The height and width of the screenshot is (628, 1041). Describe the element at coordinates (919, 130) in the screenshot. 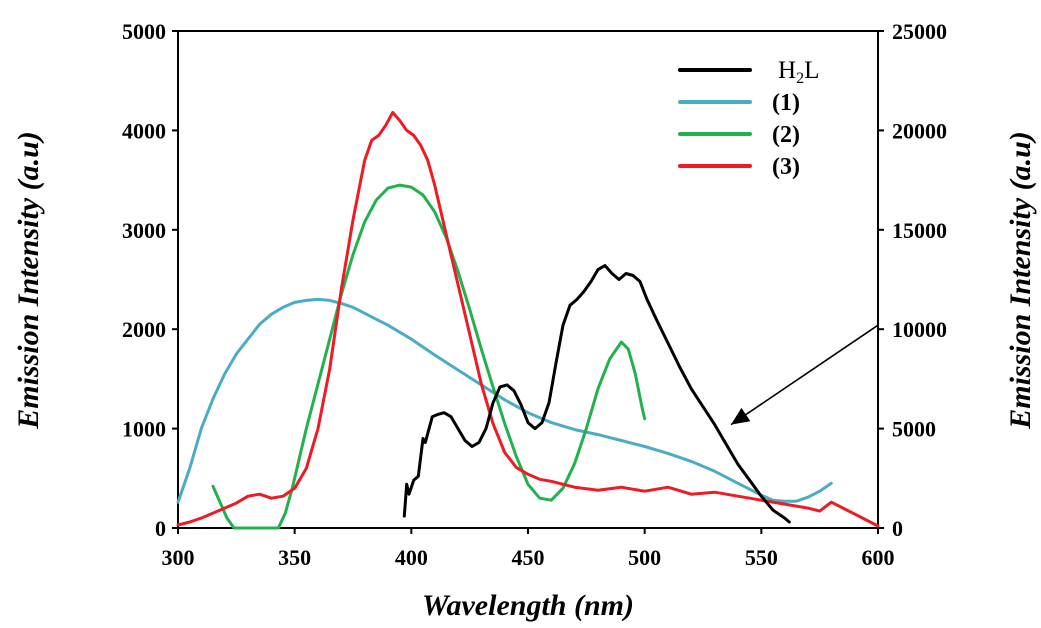

I see `y-right-tick-label: 20000` at that location.